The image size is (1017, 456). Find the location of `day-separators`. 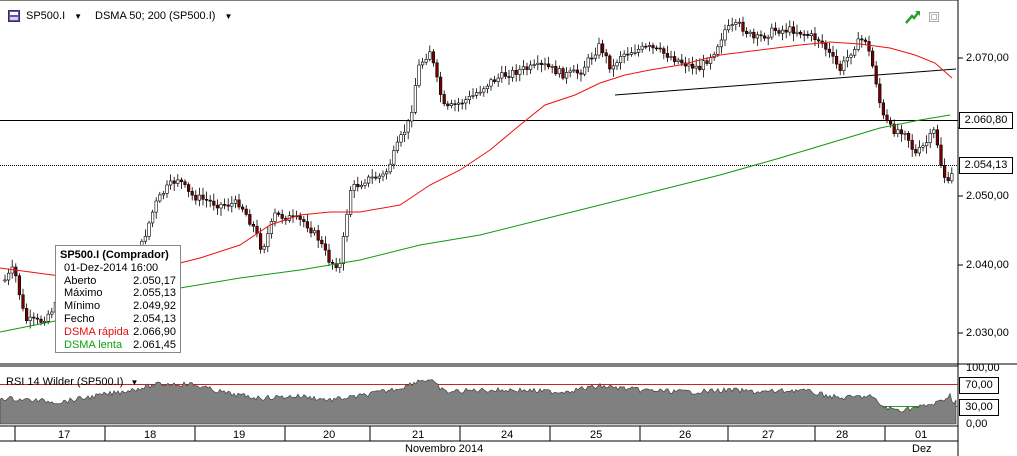

day-separators is located at coordinates (450, 433).